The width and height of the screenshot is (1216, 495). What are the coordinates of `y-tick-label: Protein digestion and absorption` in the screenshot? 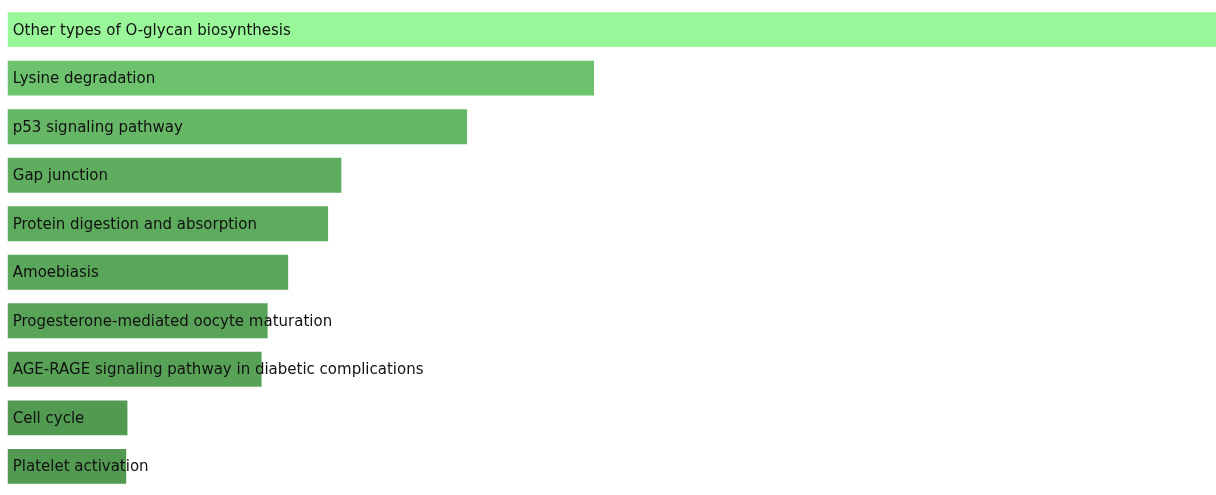 It's located at (134, 223).